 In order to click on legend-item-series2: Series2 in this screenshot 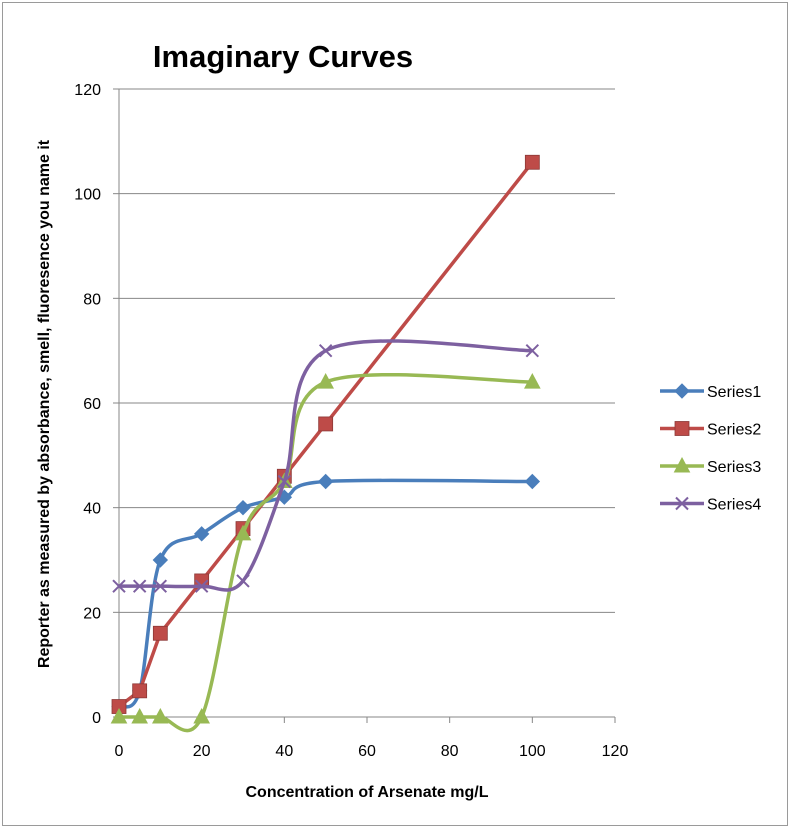, I will do `click(710, 430)`.